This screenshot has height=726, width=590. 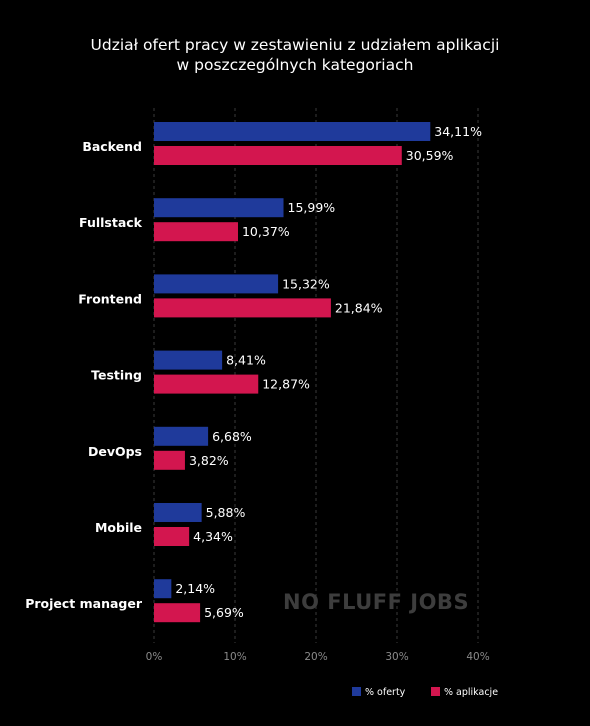 What do you see at coordinates (430, 155) in the screenshot?
I see `data-label: 30,59%` at bounding box center [430, 155].